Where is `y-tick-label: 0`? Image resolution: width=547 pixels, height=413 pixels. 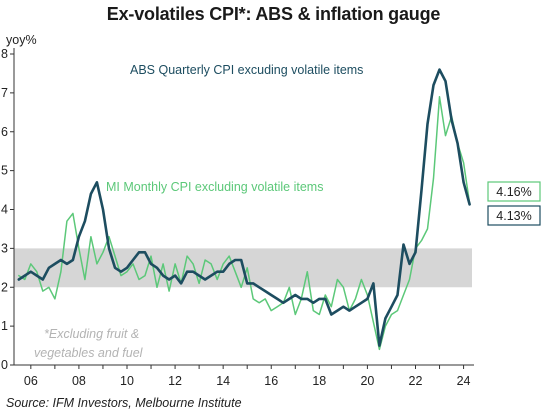 y-tick-label: 0 is located at coordinates (4, 365).